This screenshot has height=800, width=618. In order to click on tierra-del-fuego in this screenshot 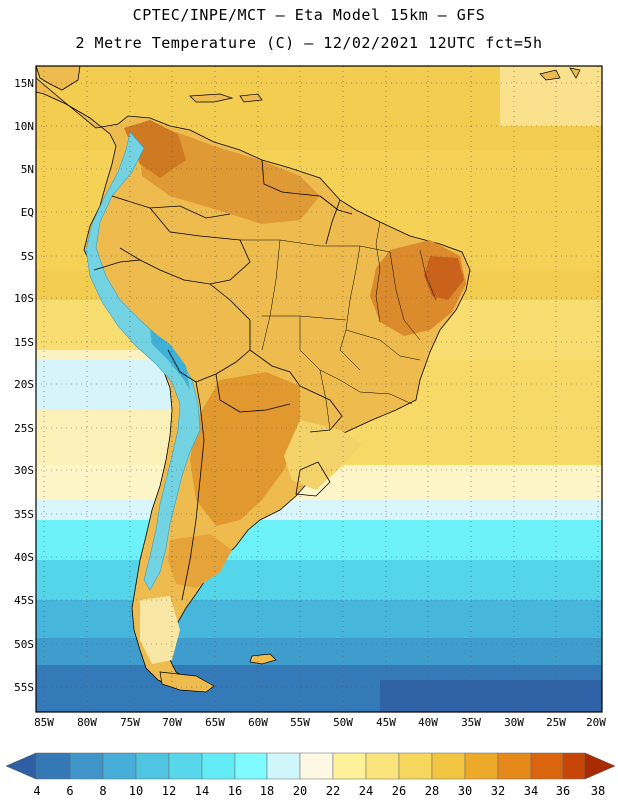, I will do `click(187, 682)`.